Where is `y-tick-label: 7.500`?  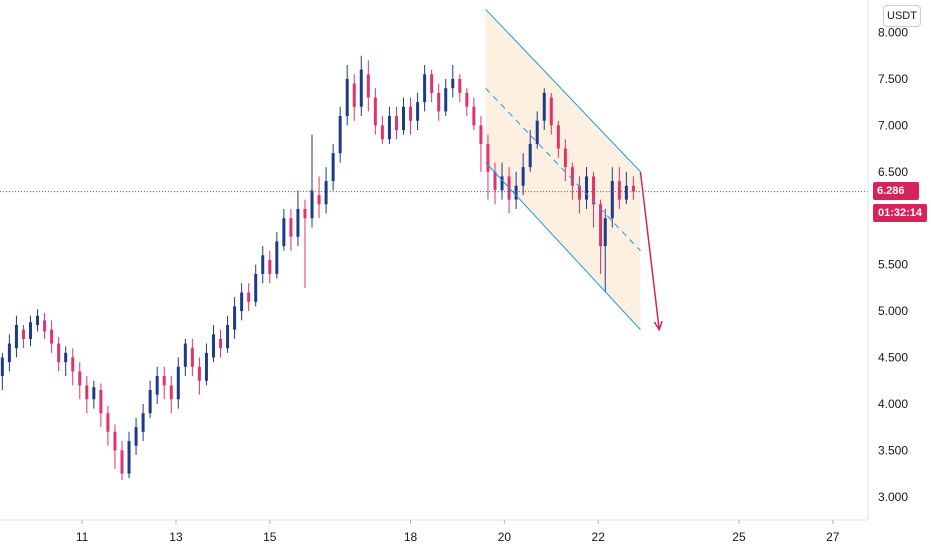
y-tick-label: 7.500 is located at coordinates (893, 79).